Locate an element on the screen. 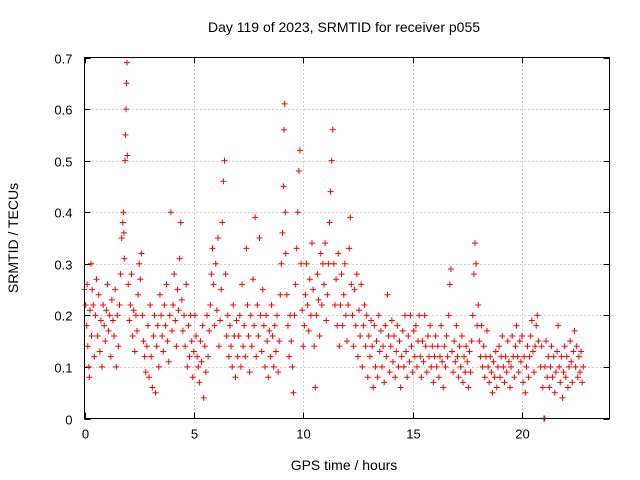 The height and width of the screenshot is (480, 640). y-tick-label: 0 is located at coordinates (68, 420).